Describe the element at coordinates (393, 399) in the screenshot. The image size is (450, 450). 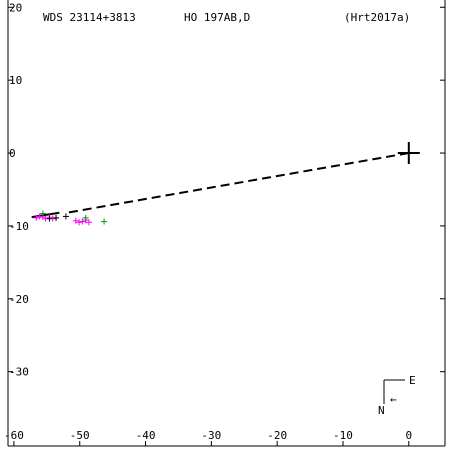
I see `compass-arrow-icon: ←` at that location.